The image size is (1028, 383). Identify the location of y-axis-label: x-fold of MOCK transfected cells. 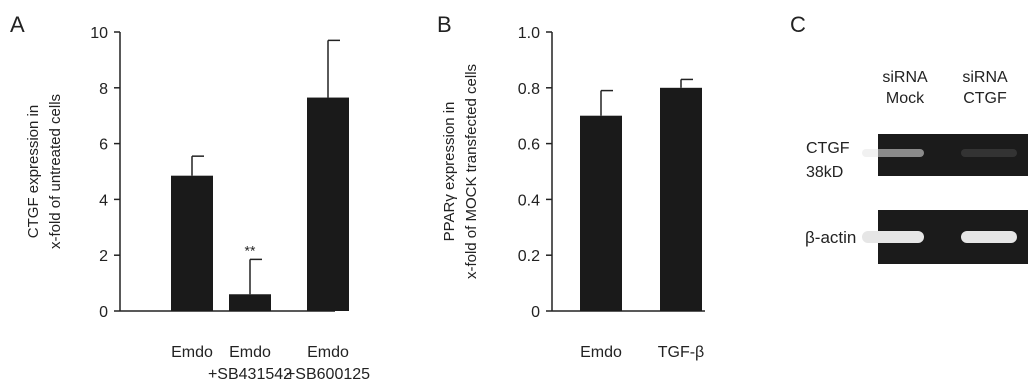
(471, 171).